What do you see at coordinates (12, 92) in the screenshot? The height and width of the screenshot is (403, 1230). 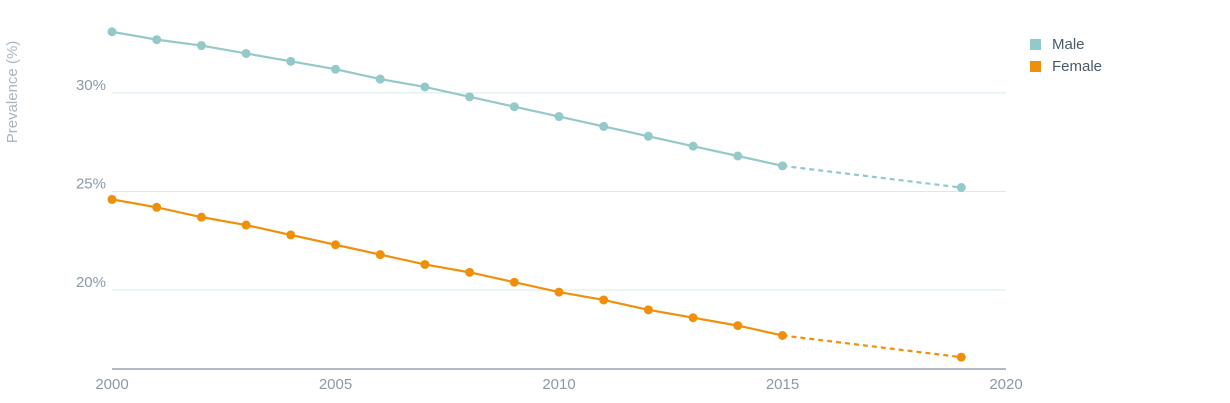 I see `y-axis-title: Prevalence (%)` at bounding box center [12, 92].